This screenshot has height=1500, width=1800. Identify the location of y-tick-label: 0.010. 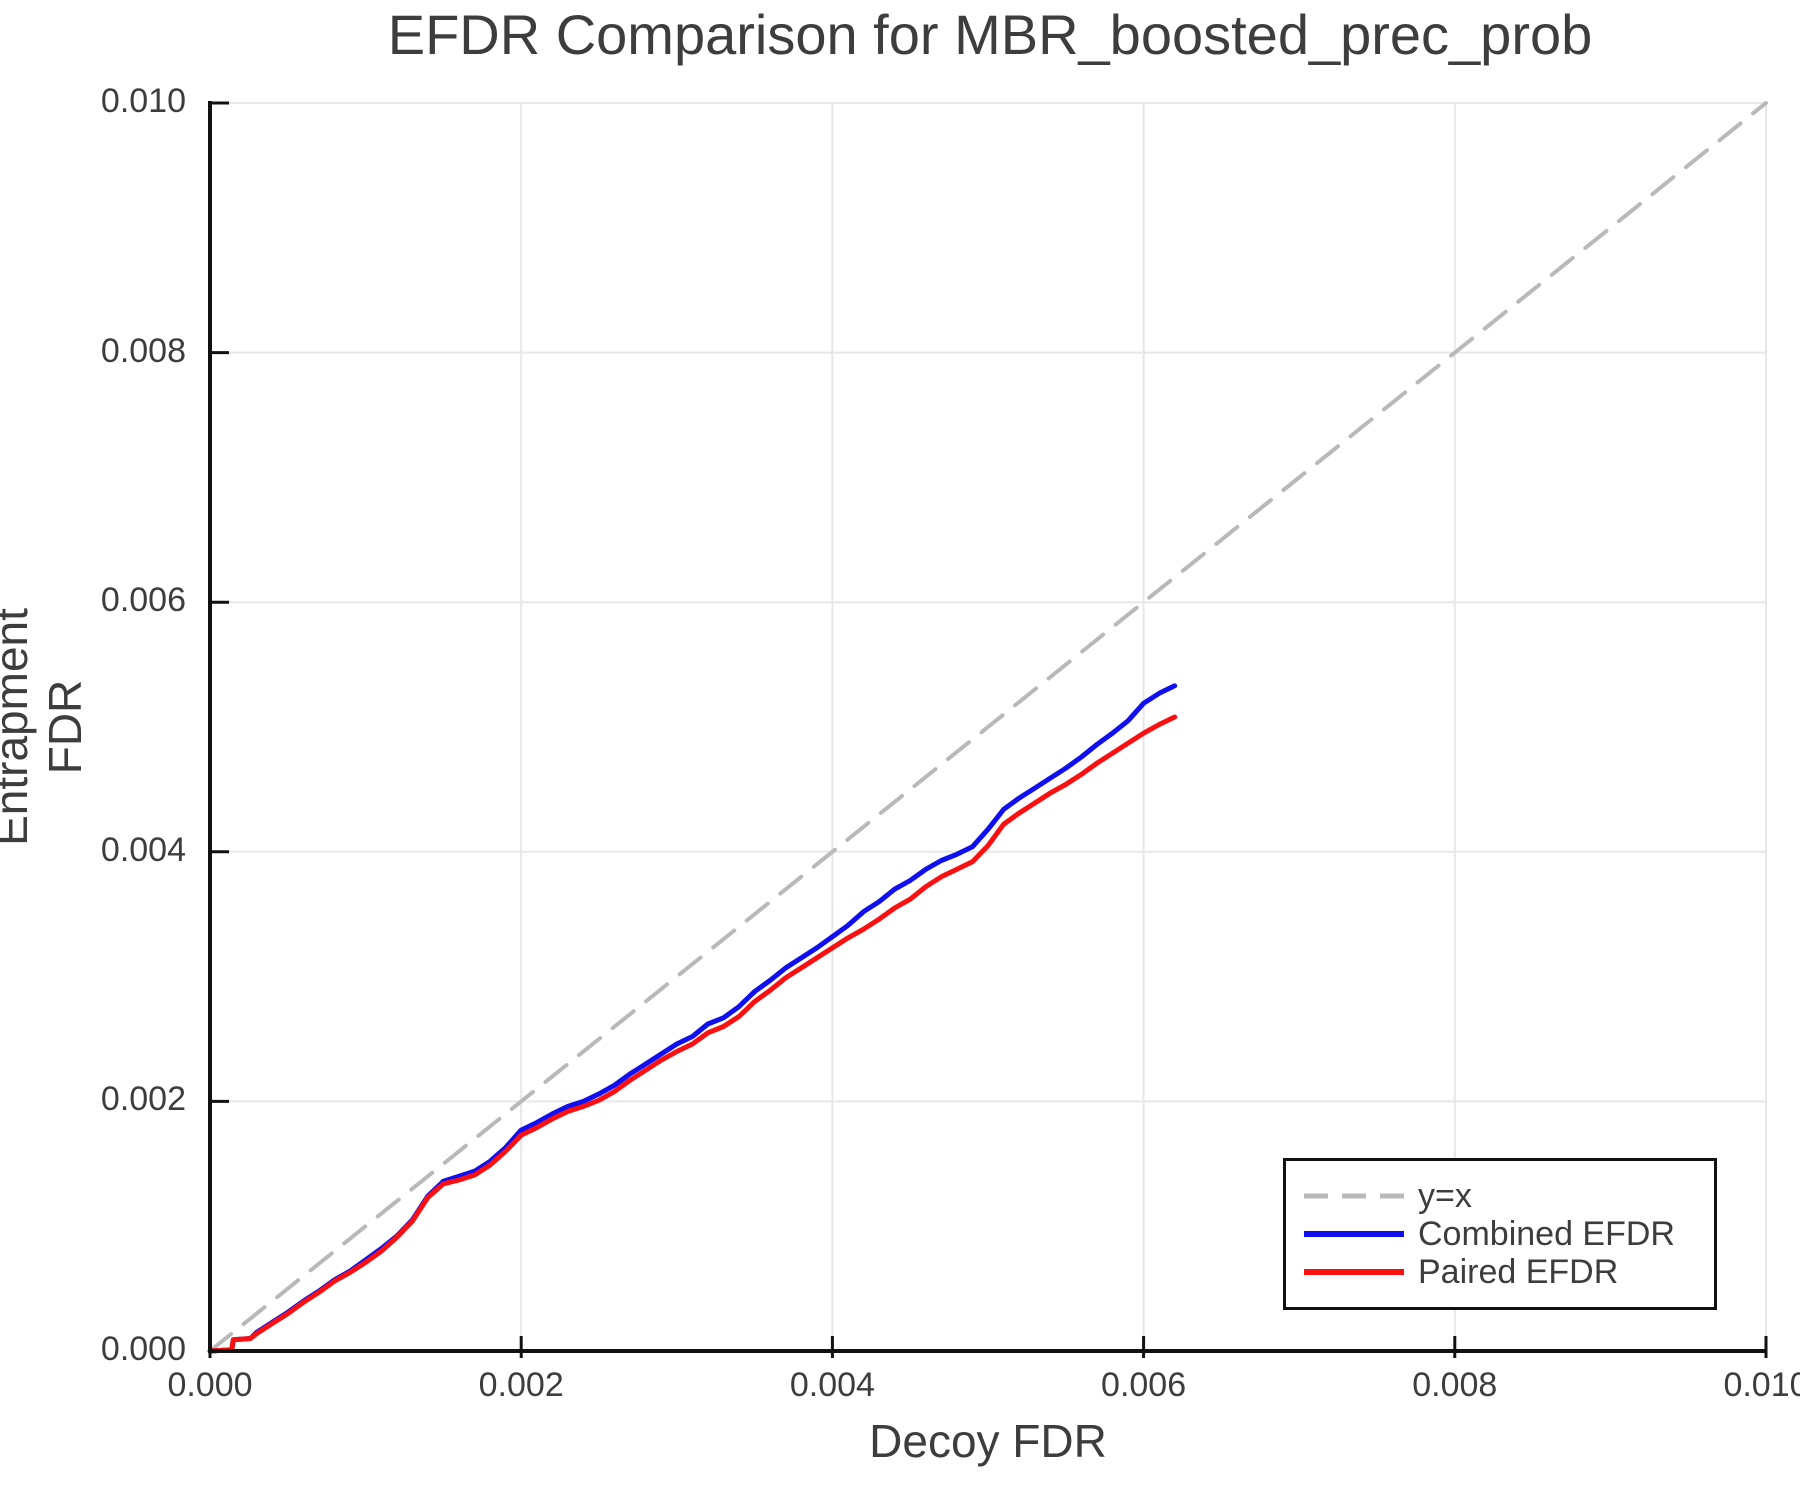
(143, 101).